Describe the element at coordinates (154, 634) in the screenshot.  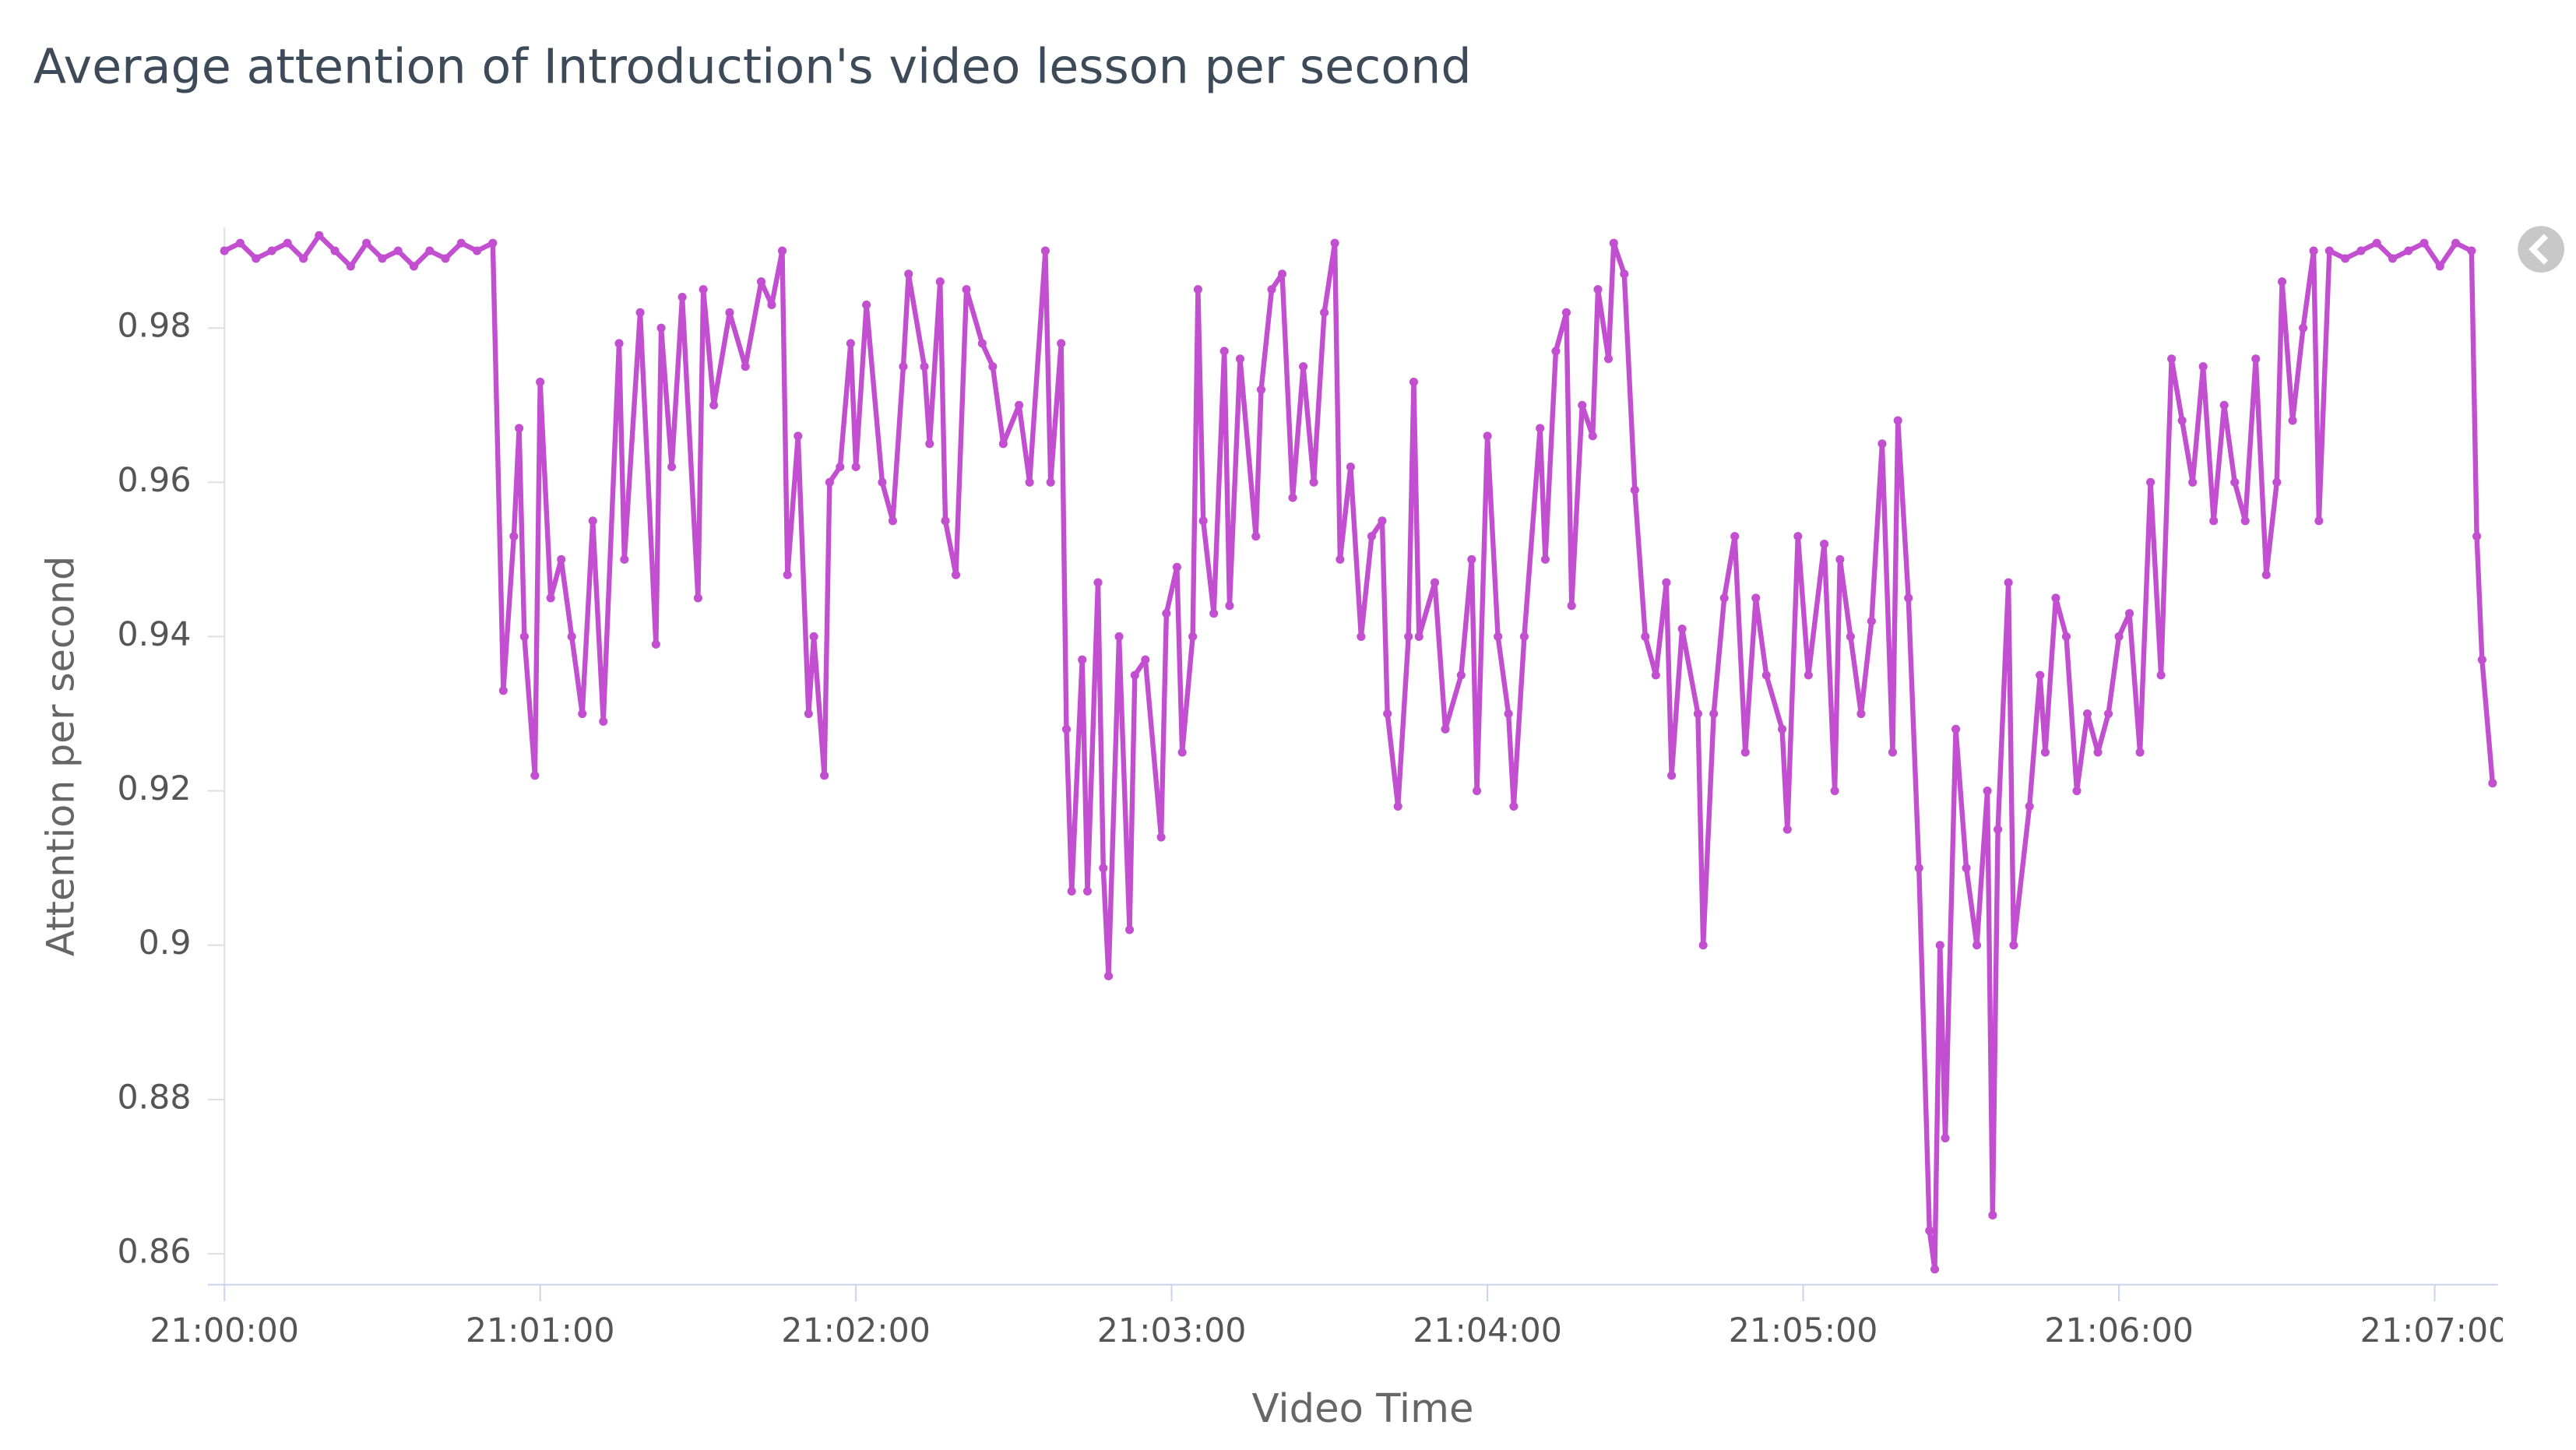
I see `y-tick-label: 0.94` at that location.